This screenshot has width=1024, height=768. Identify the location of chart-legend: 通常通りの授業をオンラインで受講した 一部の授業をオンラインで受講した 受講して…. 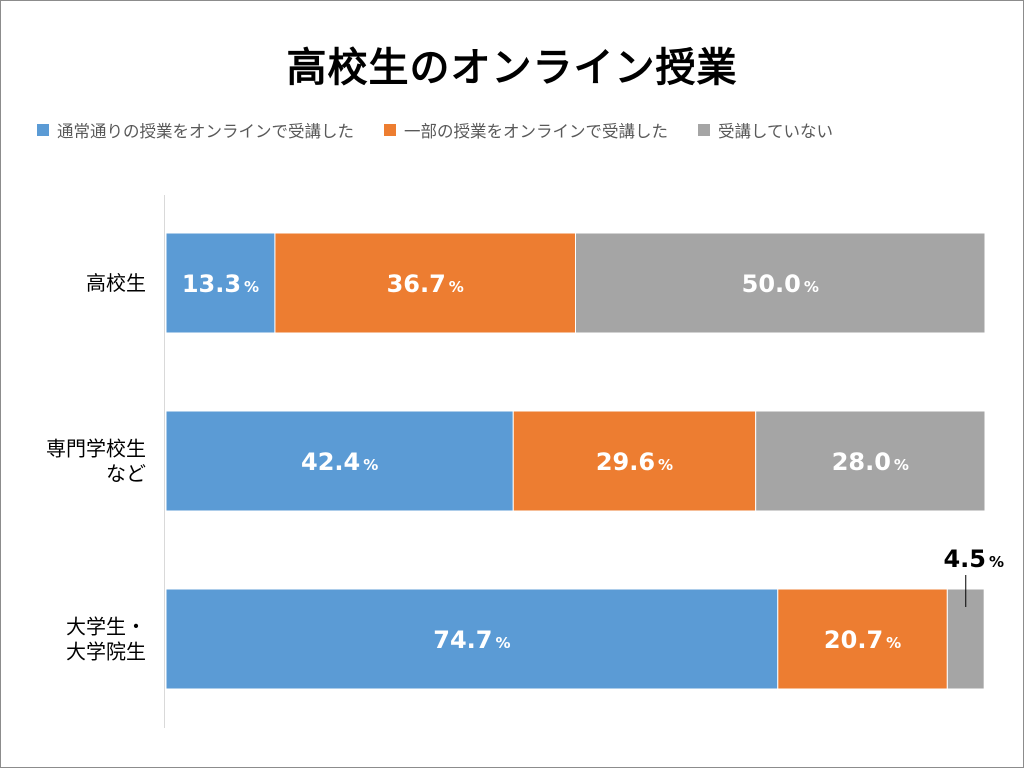
(435, 130).